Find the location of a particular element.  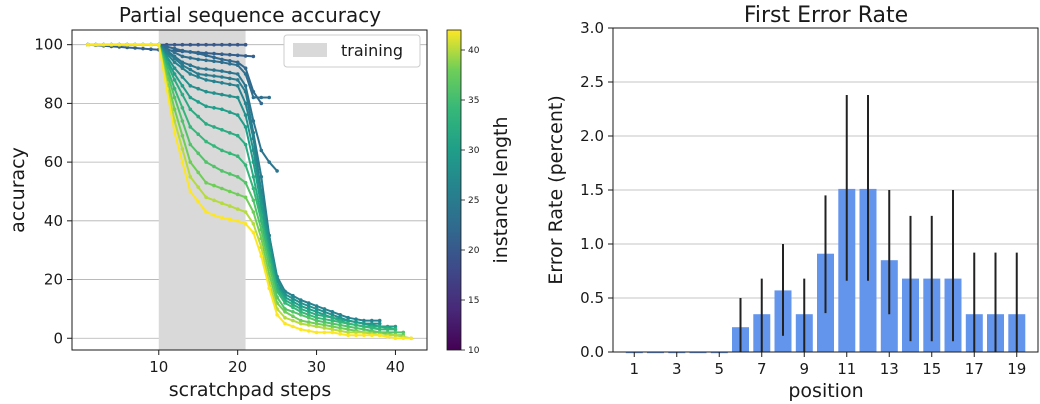

left-y-tick-label: 20 is located at coordinates (53, 280).